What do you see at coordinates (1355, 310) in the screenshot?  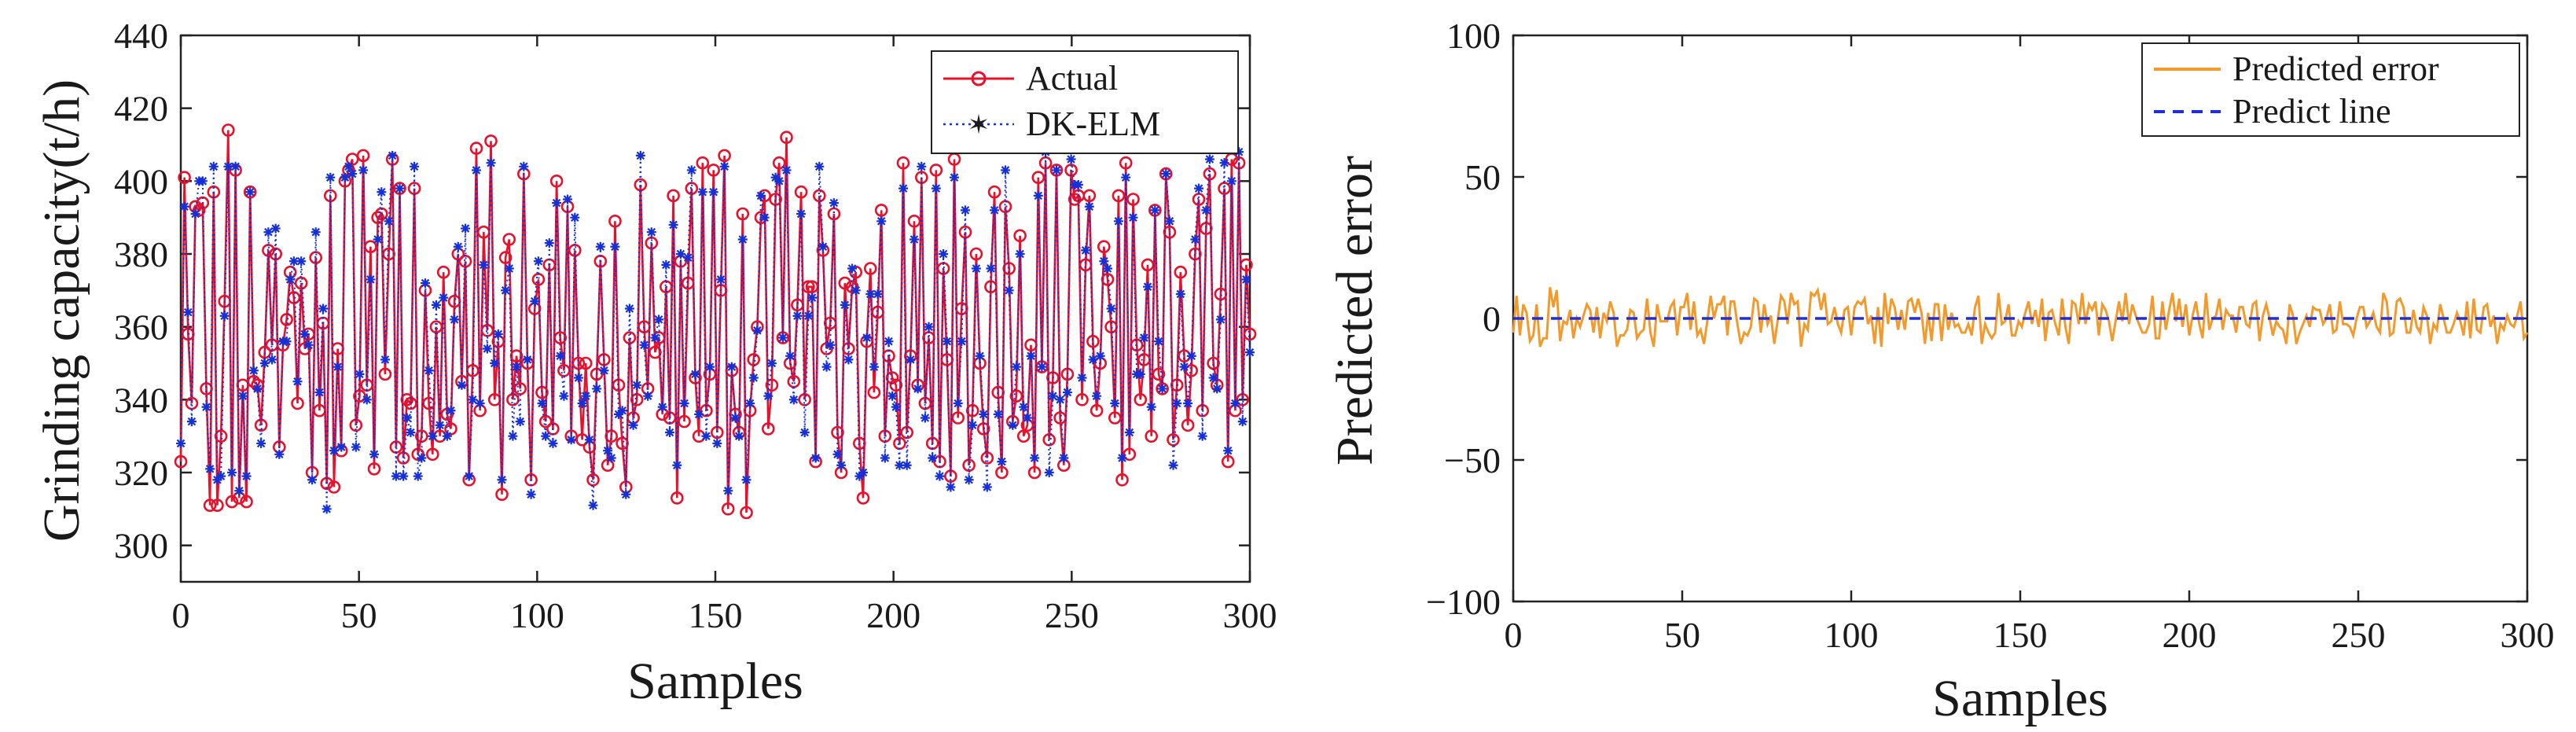 I see `right-ylabel: Predicted error` at bounding box center [1355, 310].